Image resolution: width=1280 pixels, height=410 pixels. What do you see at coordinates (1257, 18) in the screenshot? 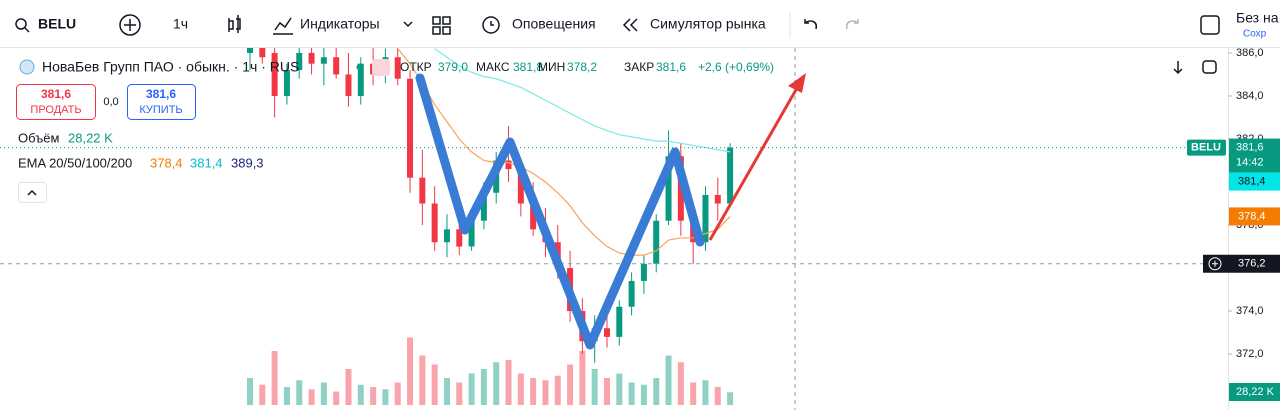
I see `save-text: Без на` at bounding box center [1257, 18].